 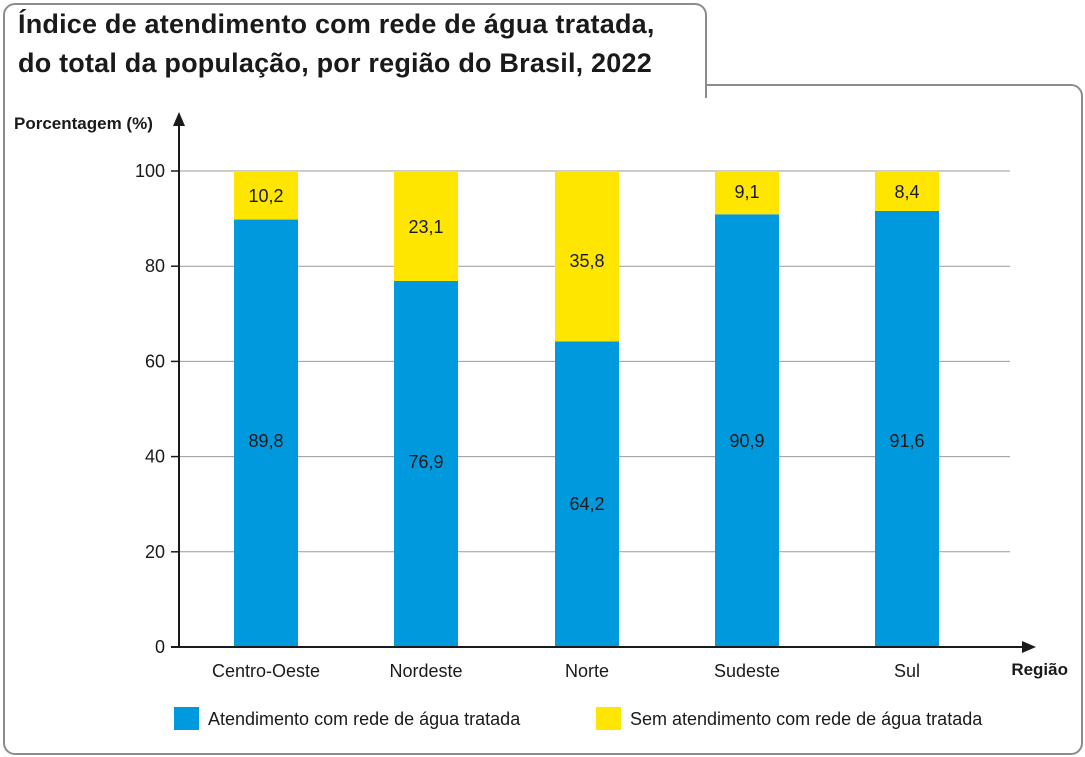 What do you see at coordinates (586, 504) in the screenshot?
I see `data-label-served: 64,2` at bounding box center [586, 504].